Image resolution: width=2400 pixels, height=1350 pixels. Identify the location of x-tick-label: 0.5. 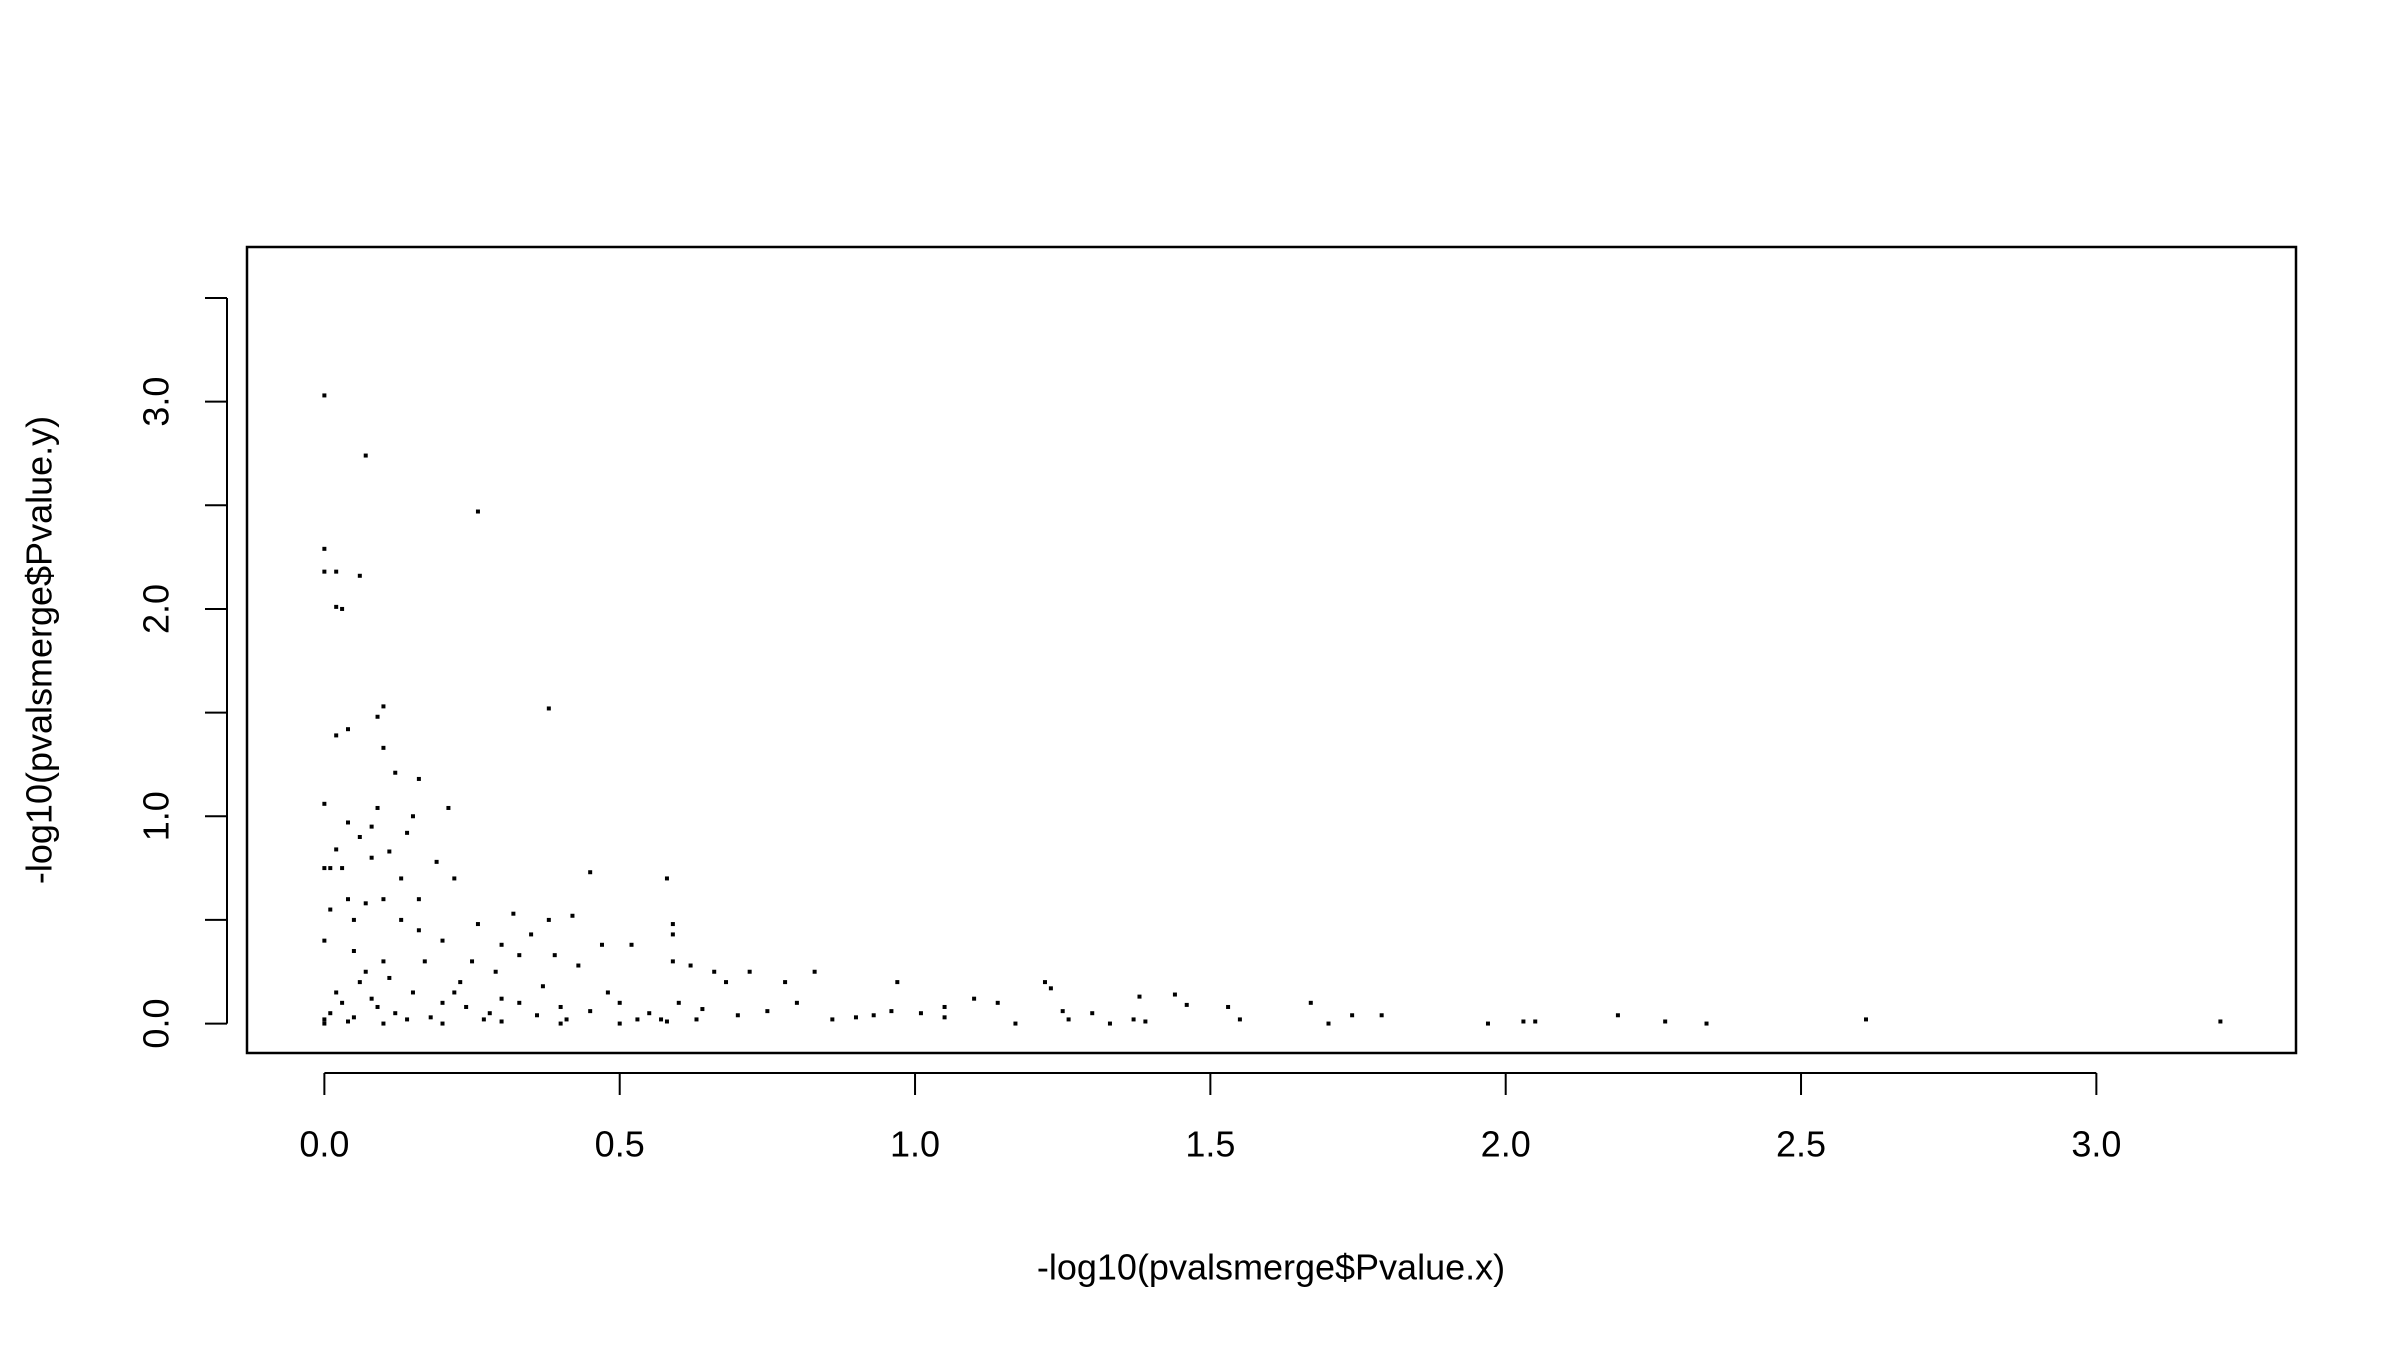
(620, 1144).